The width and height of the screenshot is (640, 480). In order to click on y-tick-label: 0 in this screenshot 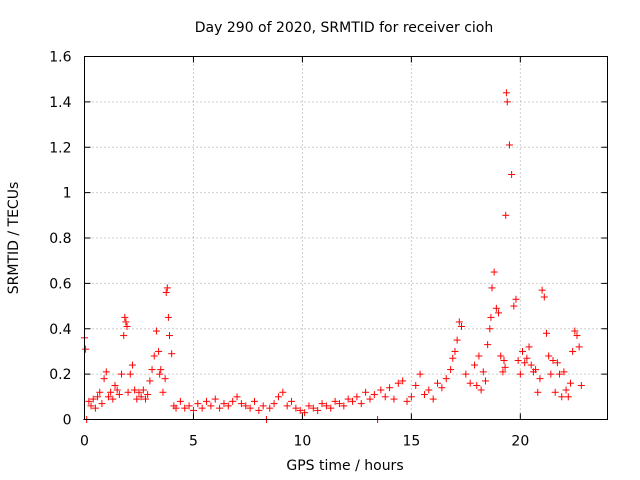, I will do `click(67, 421)`.